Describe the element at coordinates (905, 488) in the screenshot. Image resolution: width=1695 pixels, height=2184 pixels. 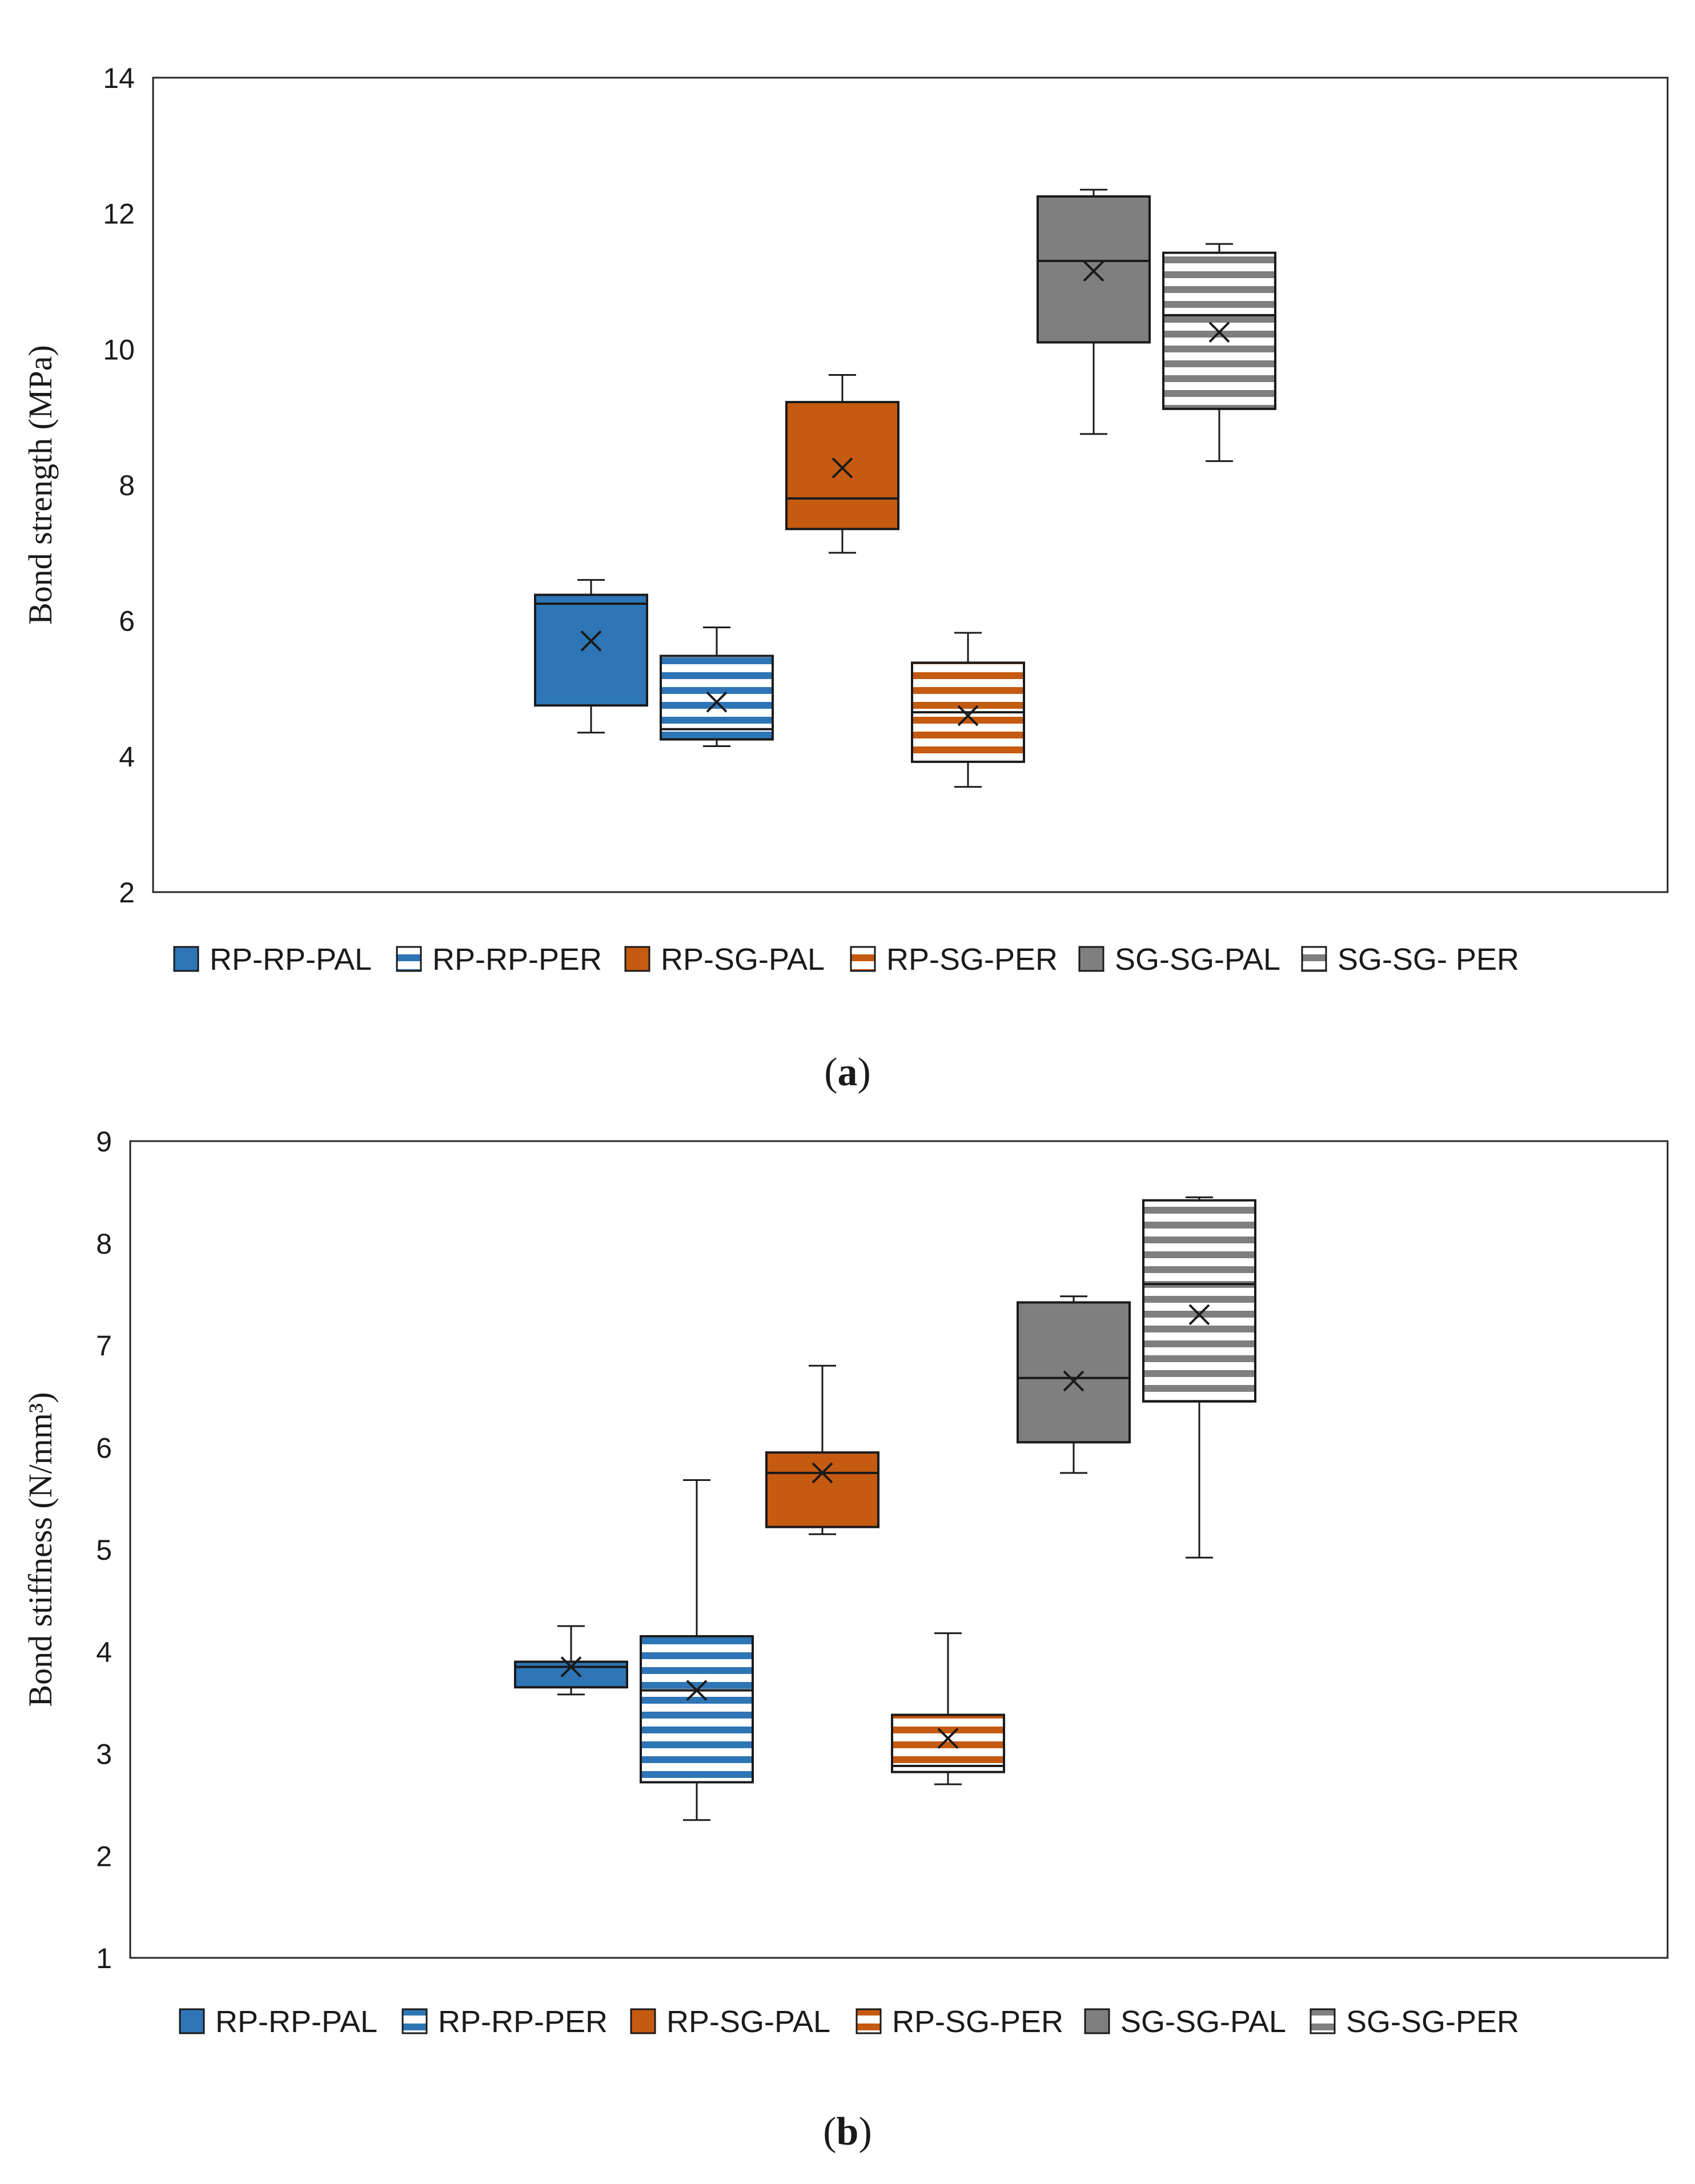
I see `chart-a-boxes` at that location.